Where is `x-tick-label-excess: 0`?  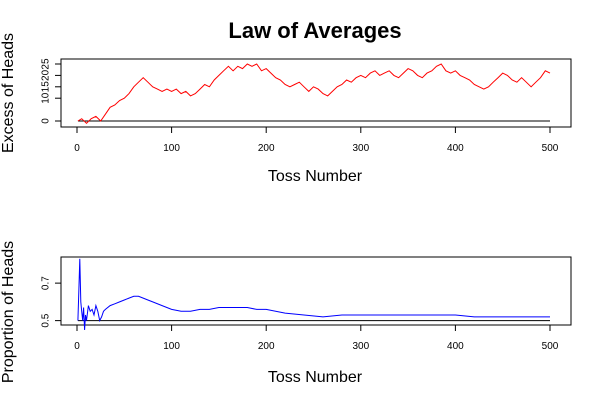 x-tick-label-excess: 0 is located at coordinates (77, 148).